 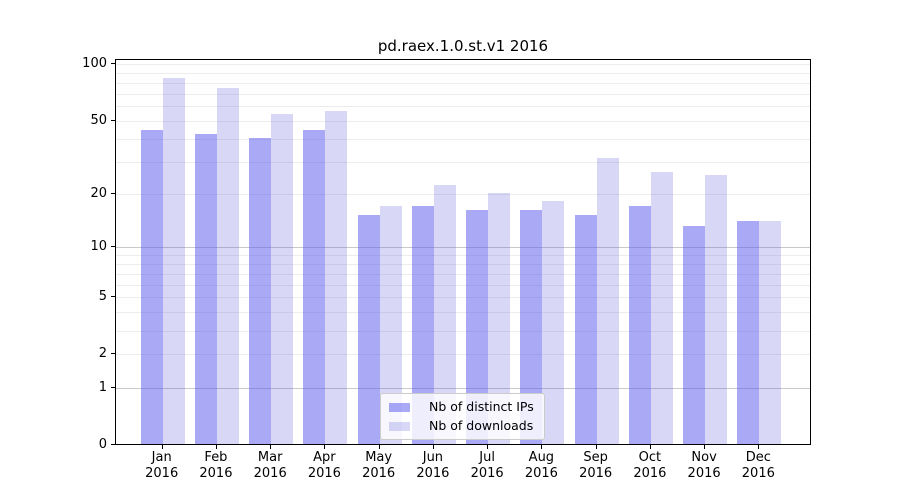 I want to click on x-tick-label-oct: Oct 2016, so click(x=650, y=466).